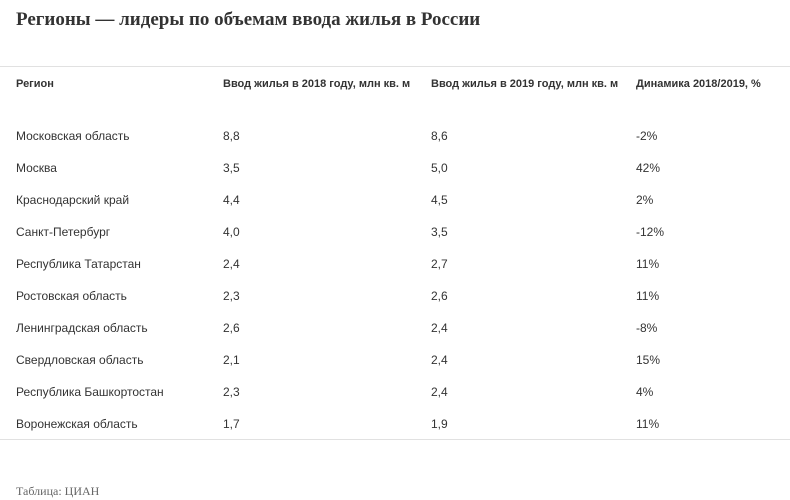 This screenshot has height=500, width=790. What do you see at coordinates (73, 200) in the screenshot?
I see `region-cell: Краснодарский край` at bounding box center [73, 200].